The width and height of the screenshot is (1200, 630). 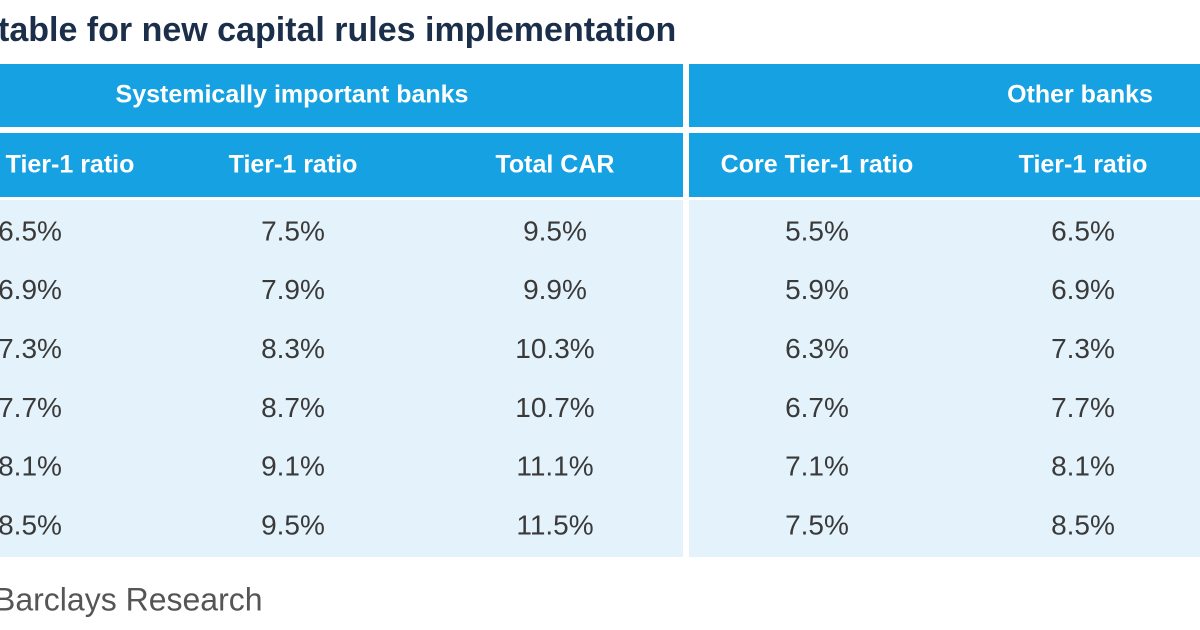 What do you see at coordinates (817, 289) in the screenshot?
I see `cell: 5.9%` at bounding box center [817, 289].